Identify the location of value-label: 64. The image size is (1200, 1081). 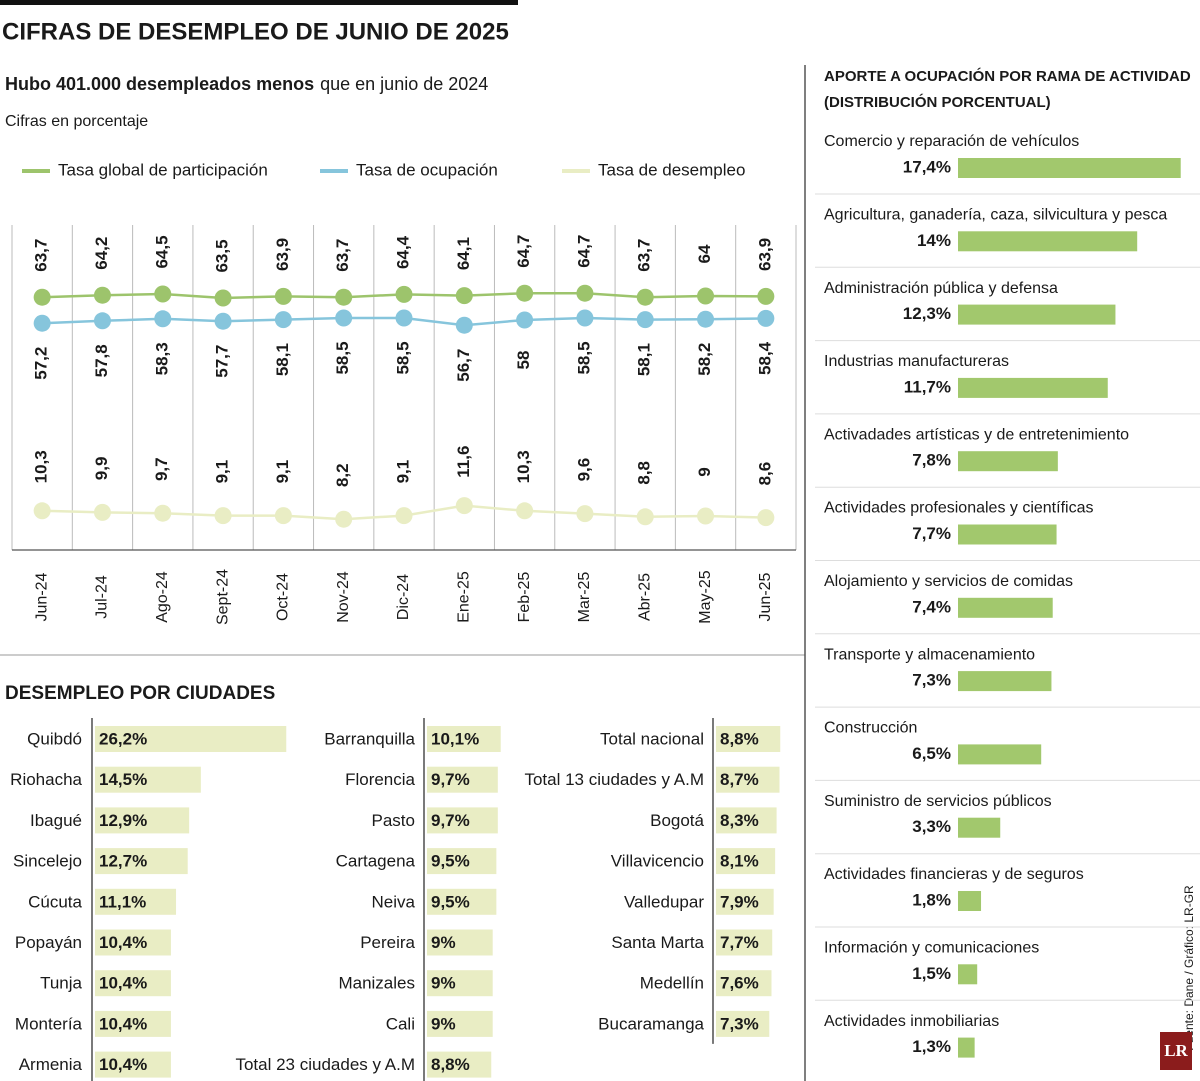
(704, 253).